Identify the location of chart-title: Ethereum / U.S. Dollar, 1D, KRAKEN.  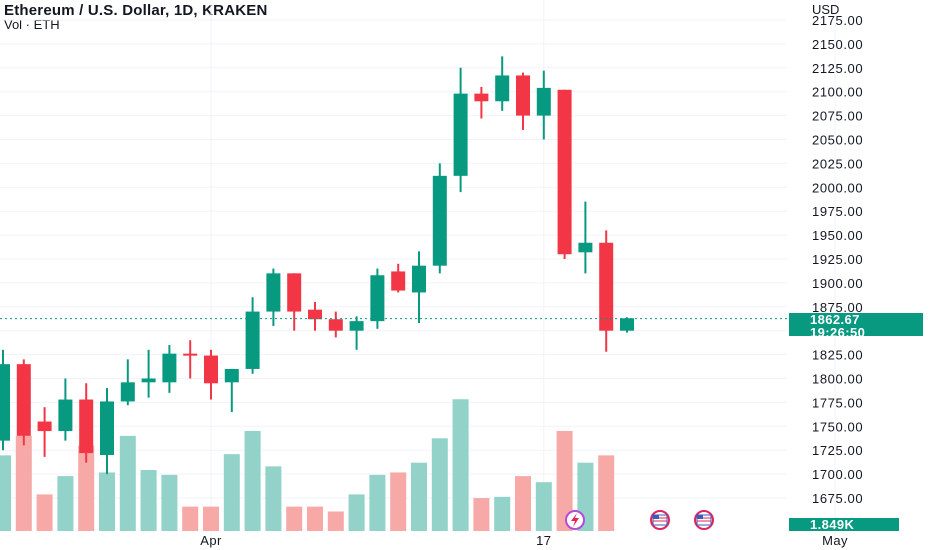
(136, 10).